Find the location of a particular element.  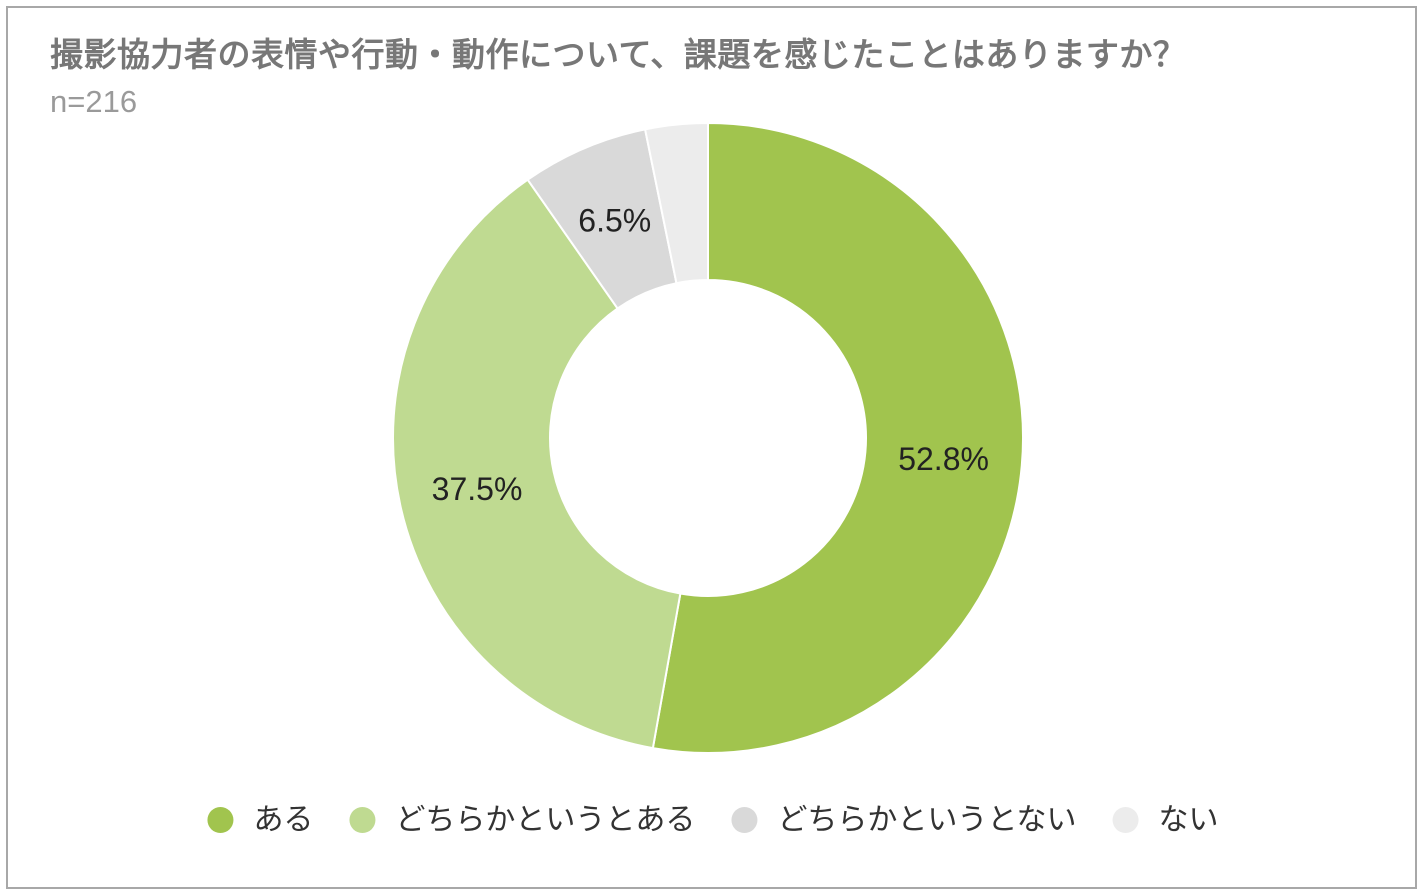

legend-item-4: ない is located at coordinates (1165, 820).